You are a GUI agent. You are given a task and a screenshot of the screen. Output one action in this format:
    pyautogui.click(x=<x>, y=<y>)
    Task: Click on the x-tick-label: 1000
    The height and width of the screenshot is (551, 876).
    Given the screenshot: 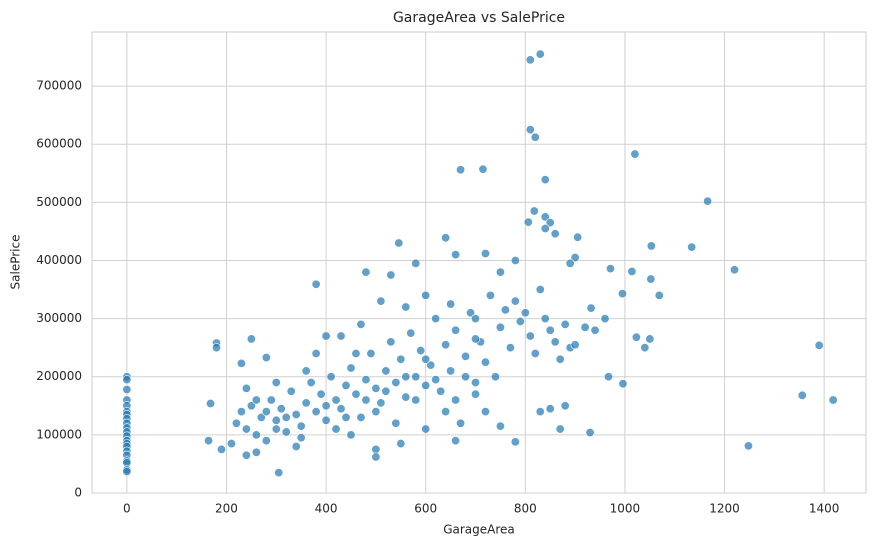 What is the action you would take?
    pyautogui.click(x=625, y=509)
    